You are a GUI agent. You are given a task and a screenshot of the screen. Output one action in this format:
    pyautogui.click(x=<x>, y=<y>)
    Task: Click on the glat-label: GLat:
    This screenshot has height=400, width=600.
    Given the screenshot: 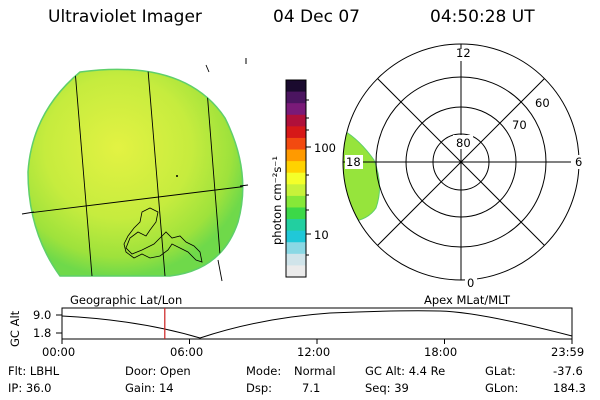 What is the action you would take?
    pyautogui.click(x=500, y=371)
    